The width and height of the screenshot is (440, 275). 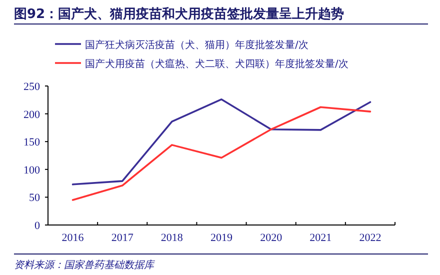 I want to click on y-tick-label: 250, so click(x=32, y=87).